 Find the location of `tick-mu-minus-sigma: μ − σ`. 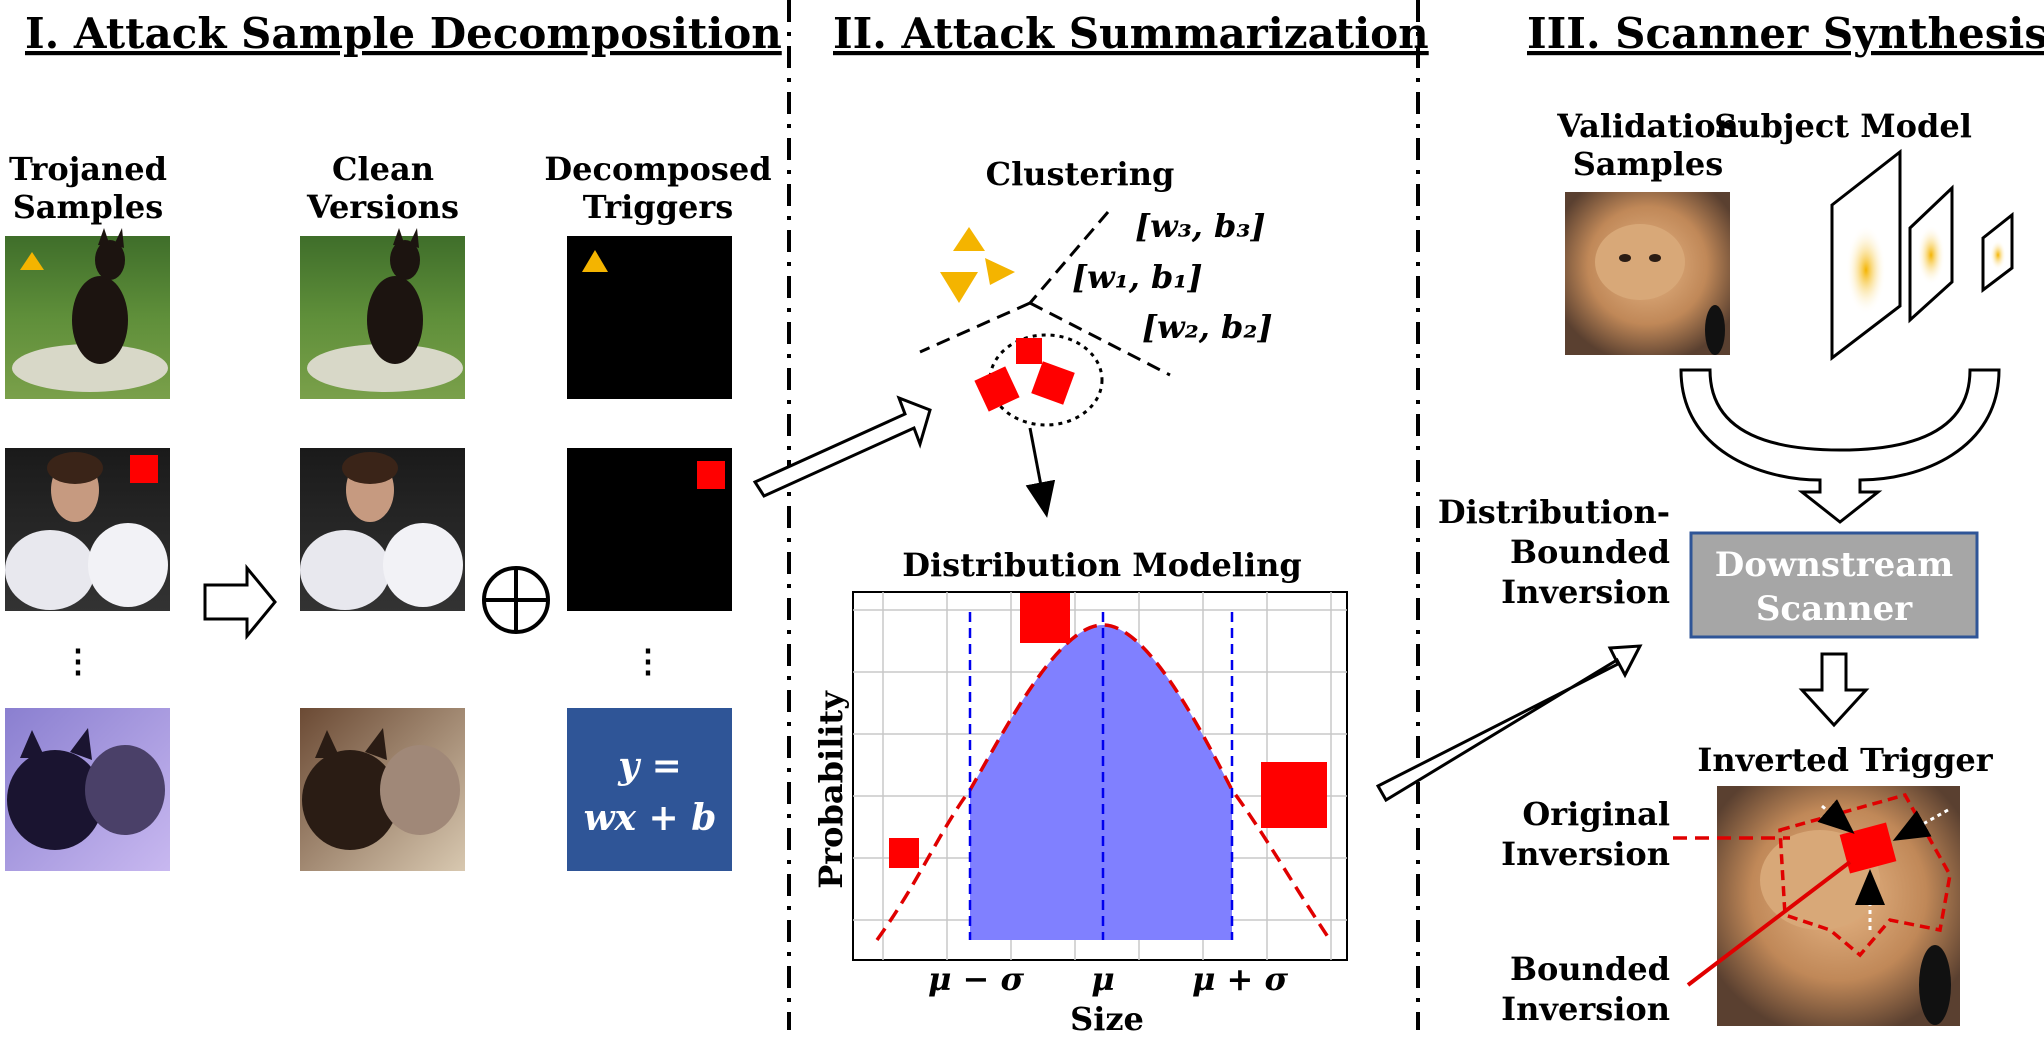

tick-mu-minus-sigma: μ − σ is located at coordinates (976, 979).